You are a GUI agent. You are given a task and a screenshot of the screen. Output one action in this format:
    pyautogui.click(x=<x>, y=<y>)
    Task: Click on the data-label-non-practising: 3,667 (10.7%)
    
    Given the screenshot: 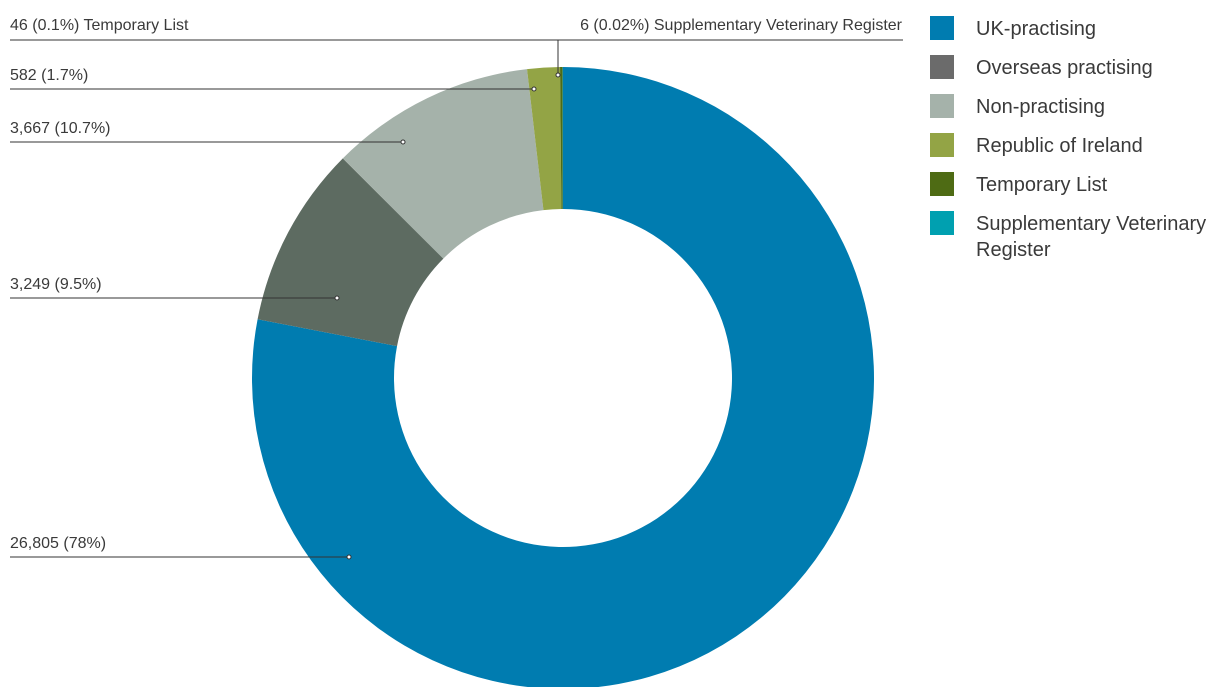 What is the action you would take?
    pyautogui.click(x=60, y=128)
    